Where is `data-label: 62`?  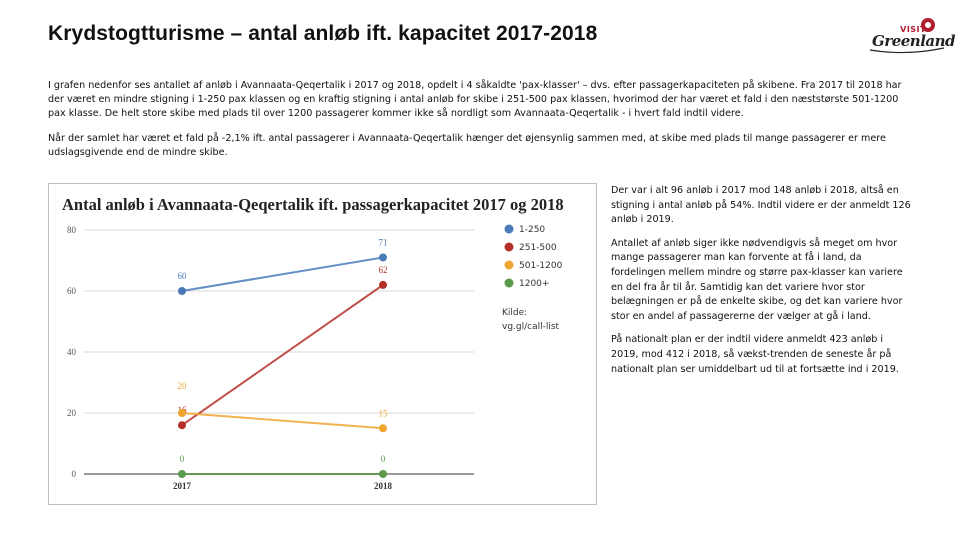
data-label: 62 is located at coordinates (383, 270).